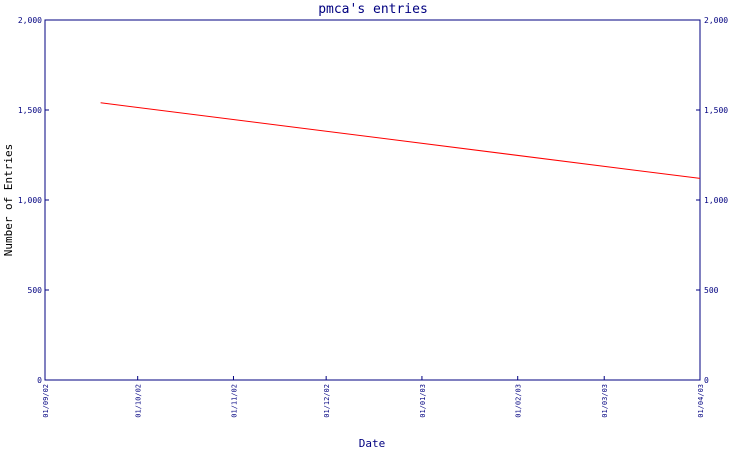  I want to click on y-tick-label-right: 500, so click(711, 290).